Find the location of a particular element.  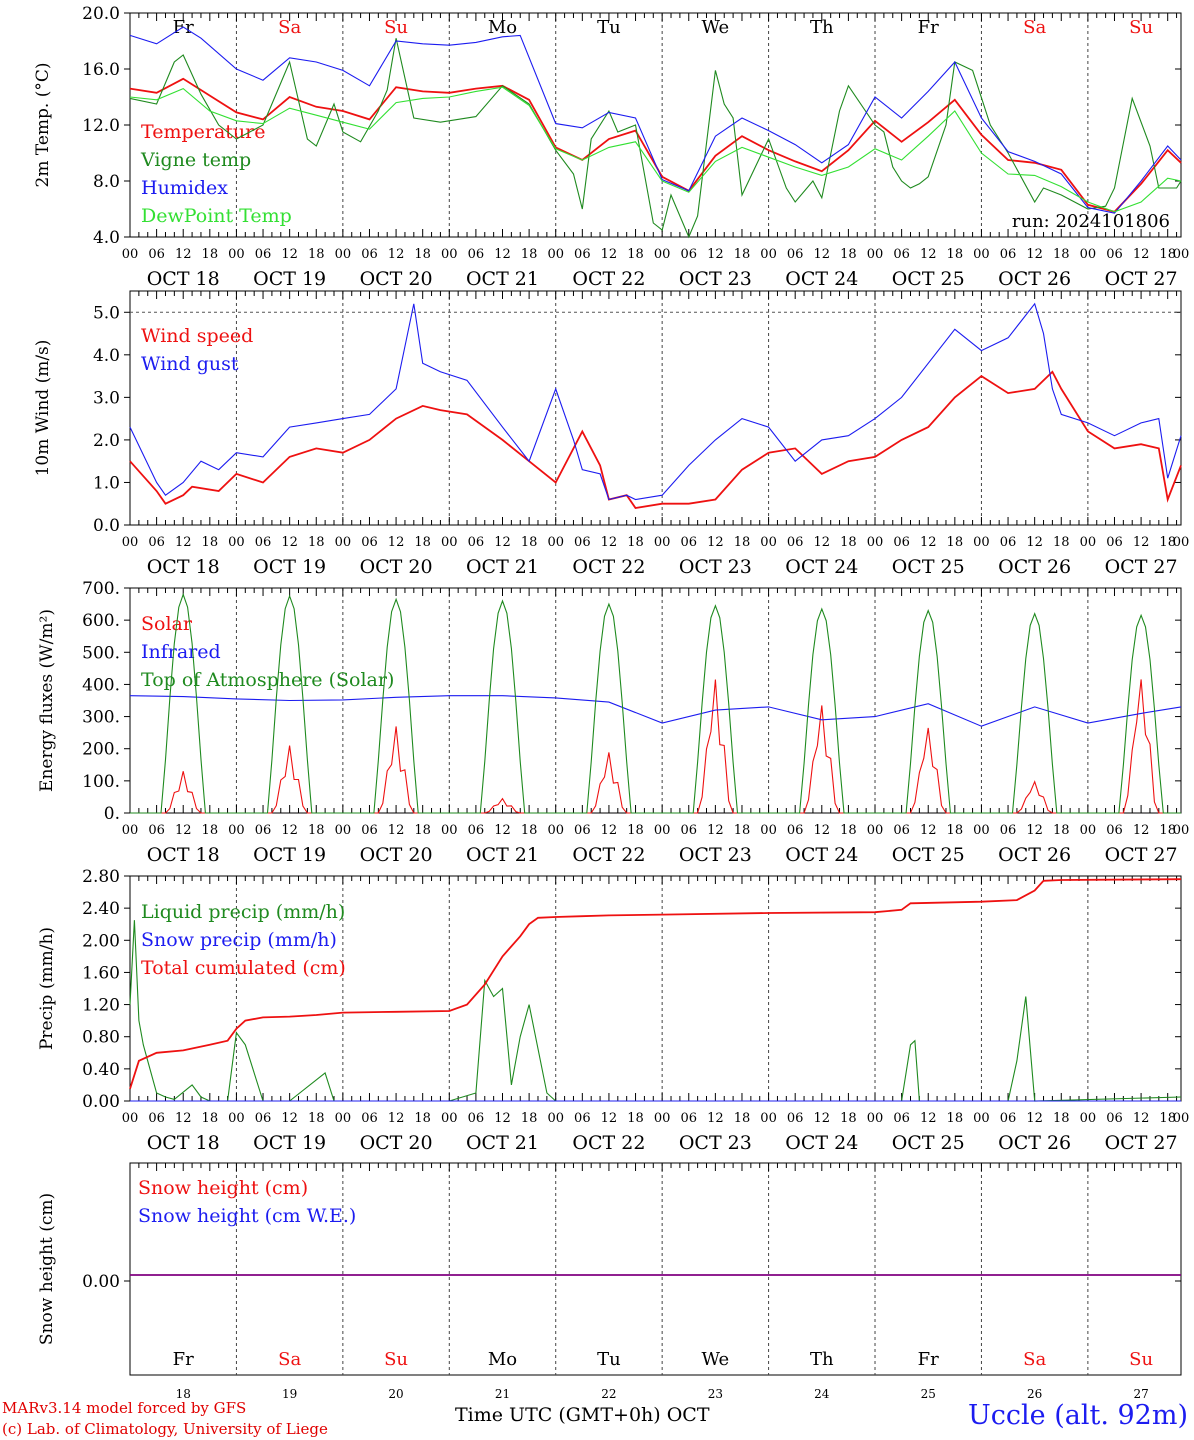

day-number-label: 21 is located at coordinates (502, 1394).